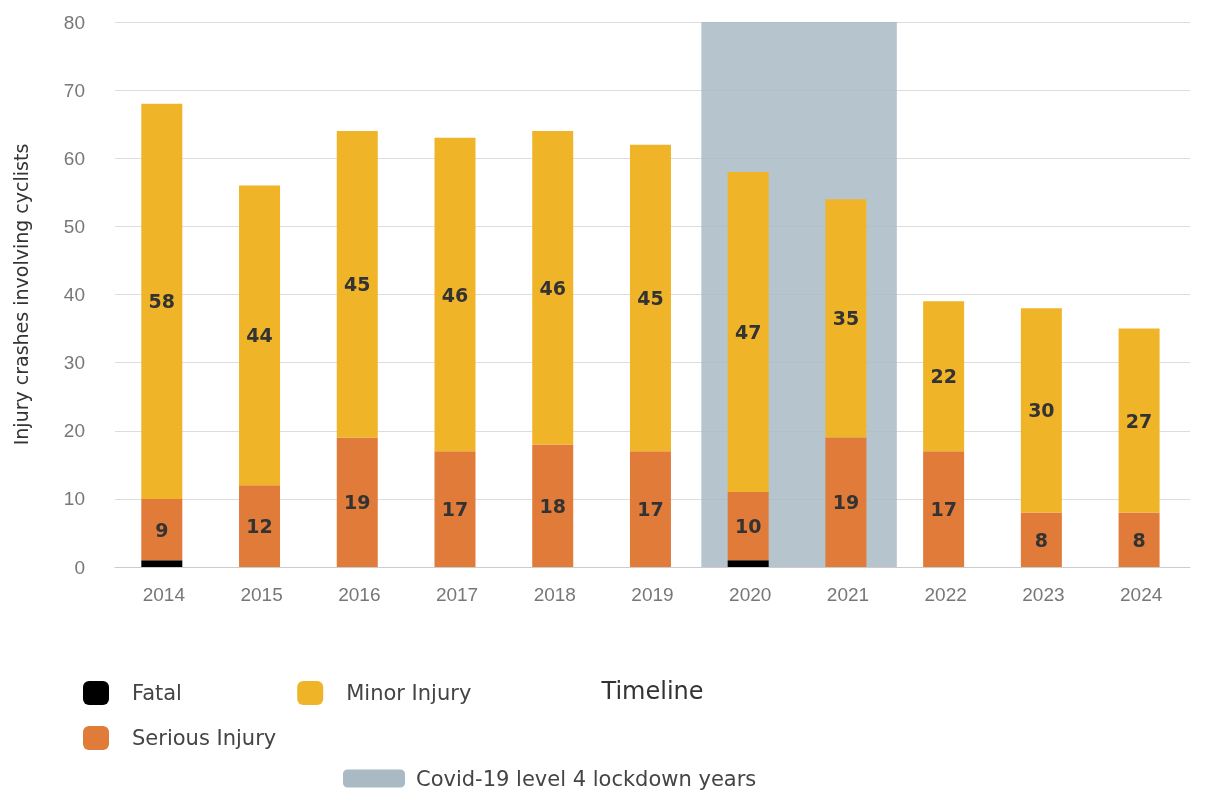 The height and width of the screenshot is (795, 1205). What do you see at coordinates (652, 594) in the screenshot?
I see `x-tick-label: 2019` at bounding box center [652, 594].